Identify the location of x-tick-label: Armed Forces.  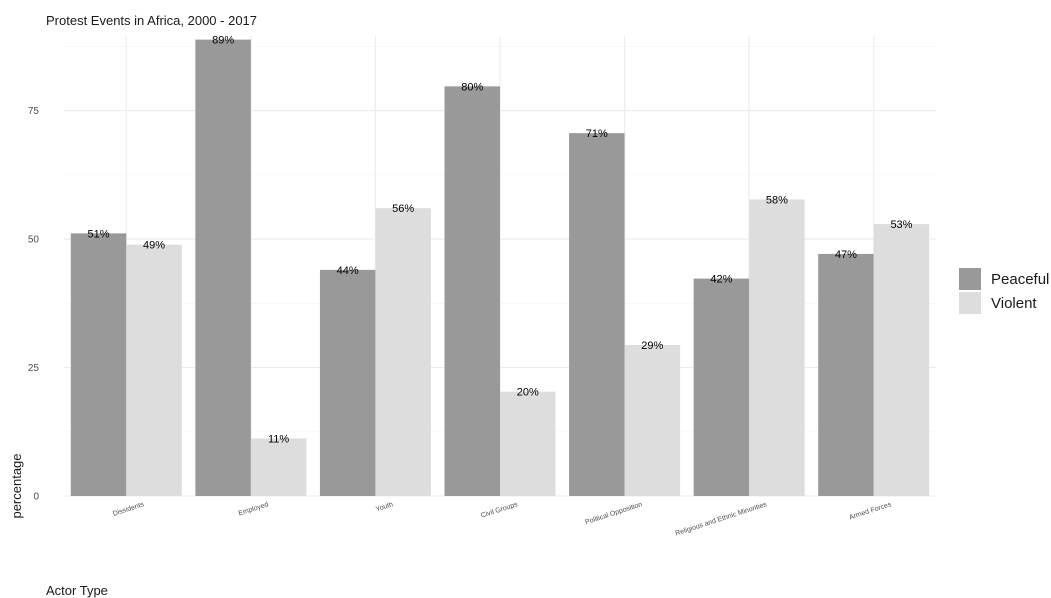
(870, 511).